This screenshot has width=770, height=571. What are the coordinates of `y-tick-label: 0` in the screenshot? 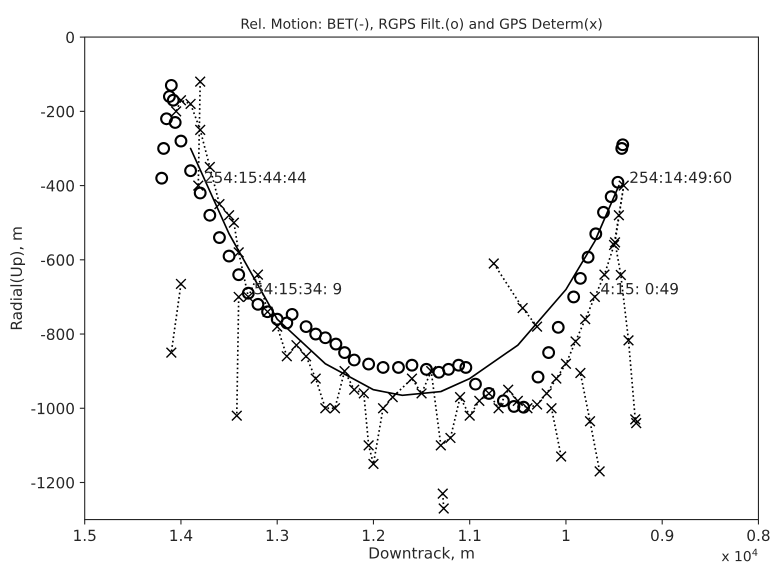 It's located at (70, 38).